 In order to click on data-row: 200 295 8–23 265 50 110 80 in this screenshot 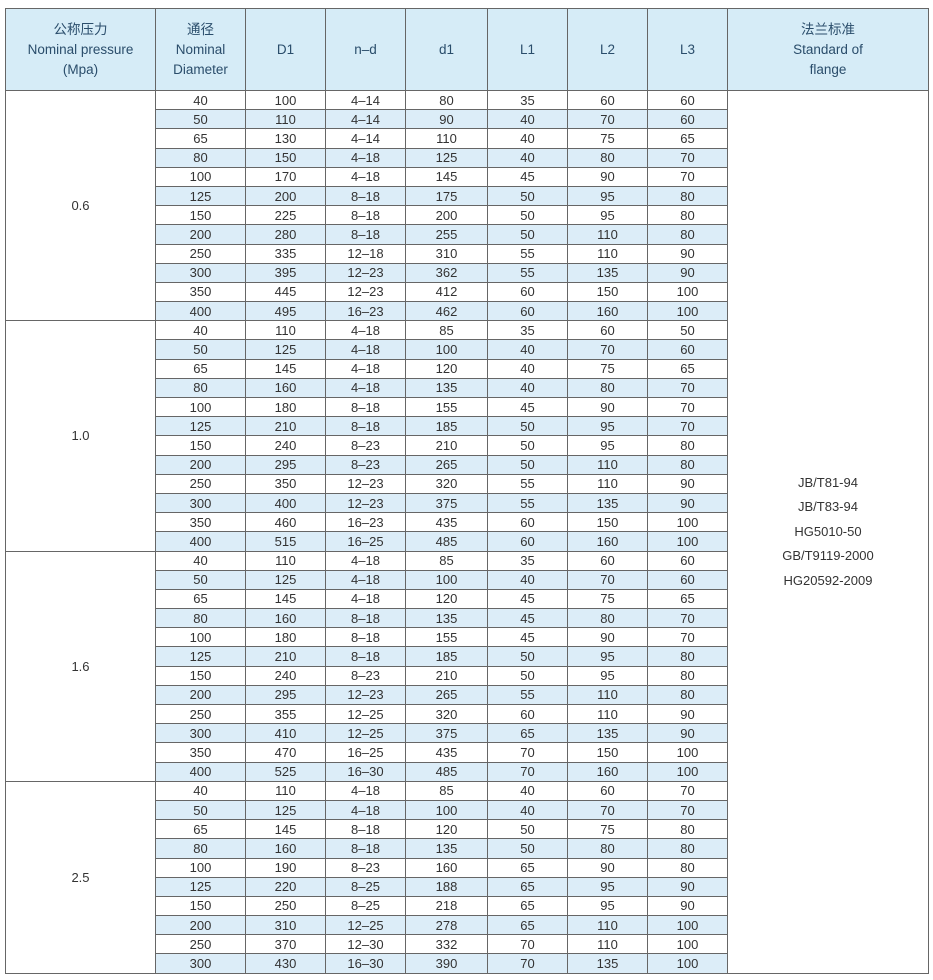, I will do `click(467, 464)`.